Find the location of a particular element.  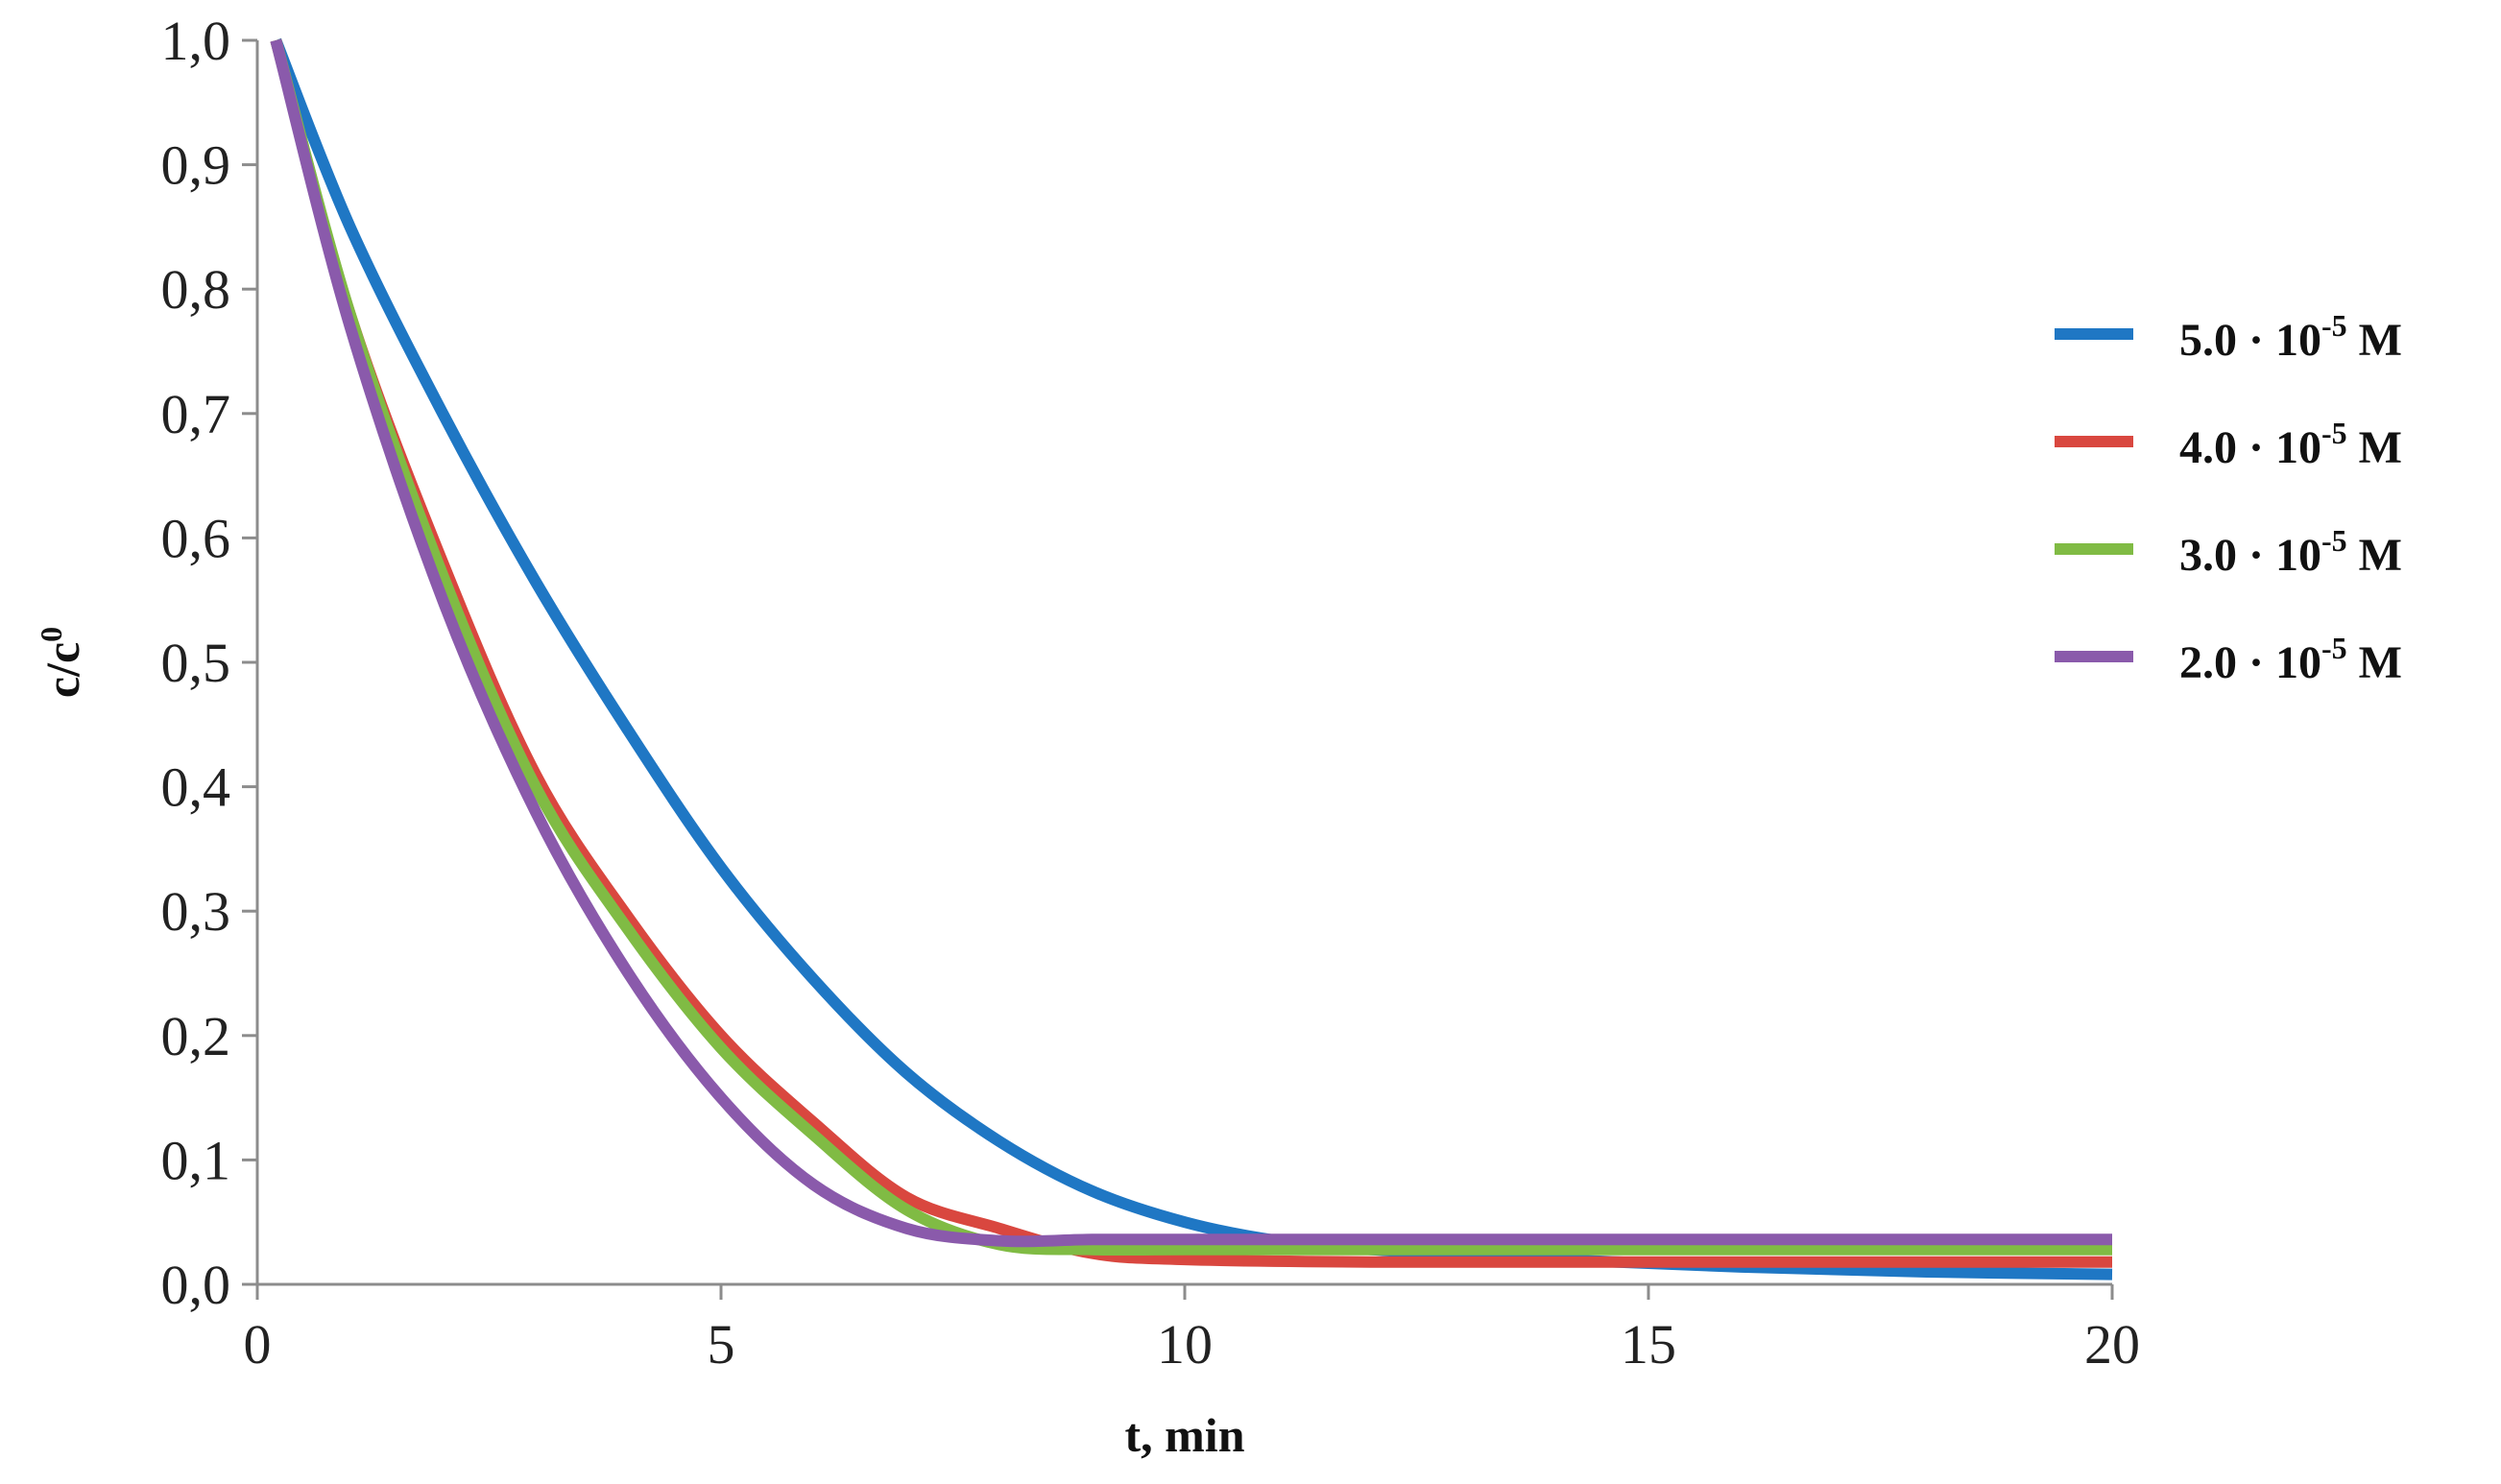

y-tick-label: 0,4 is located at coordinates (196, 788).